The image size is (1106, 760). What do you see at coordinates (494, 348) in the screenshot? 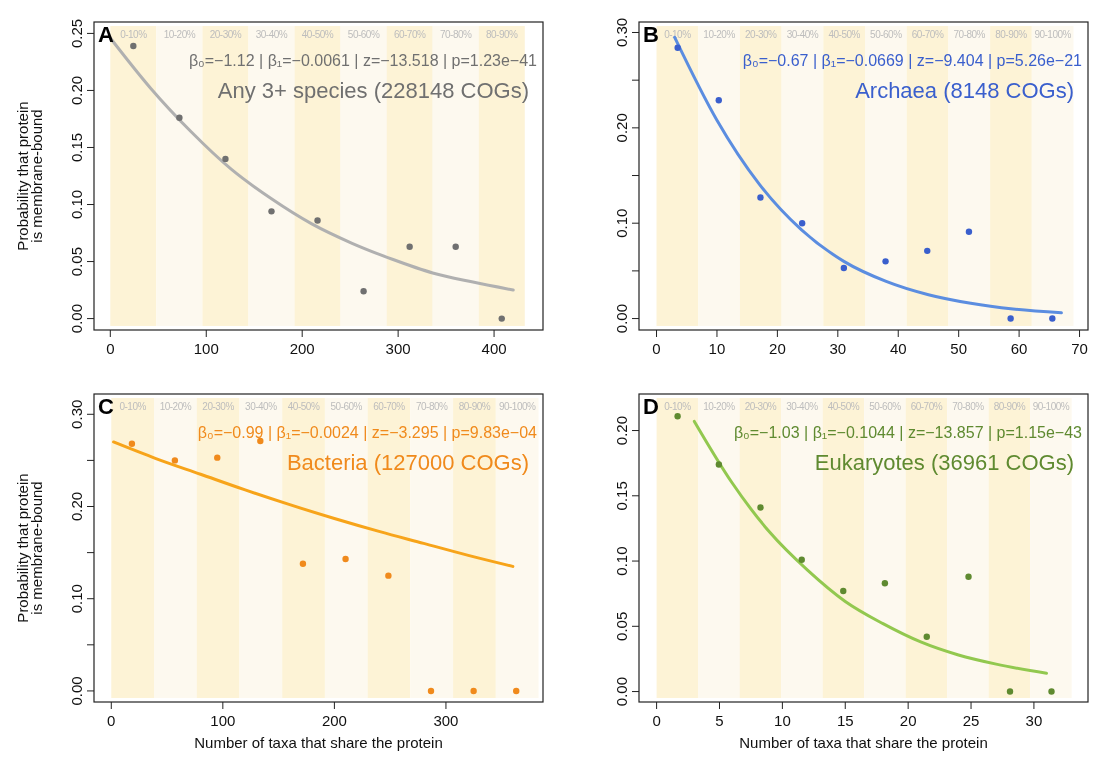
I see `x-tick-label: 400` at bounding box center [494, 348].